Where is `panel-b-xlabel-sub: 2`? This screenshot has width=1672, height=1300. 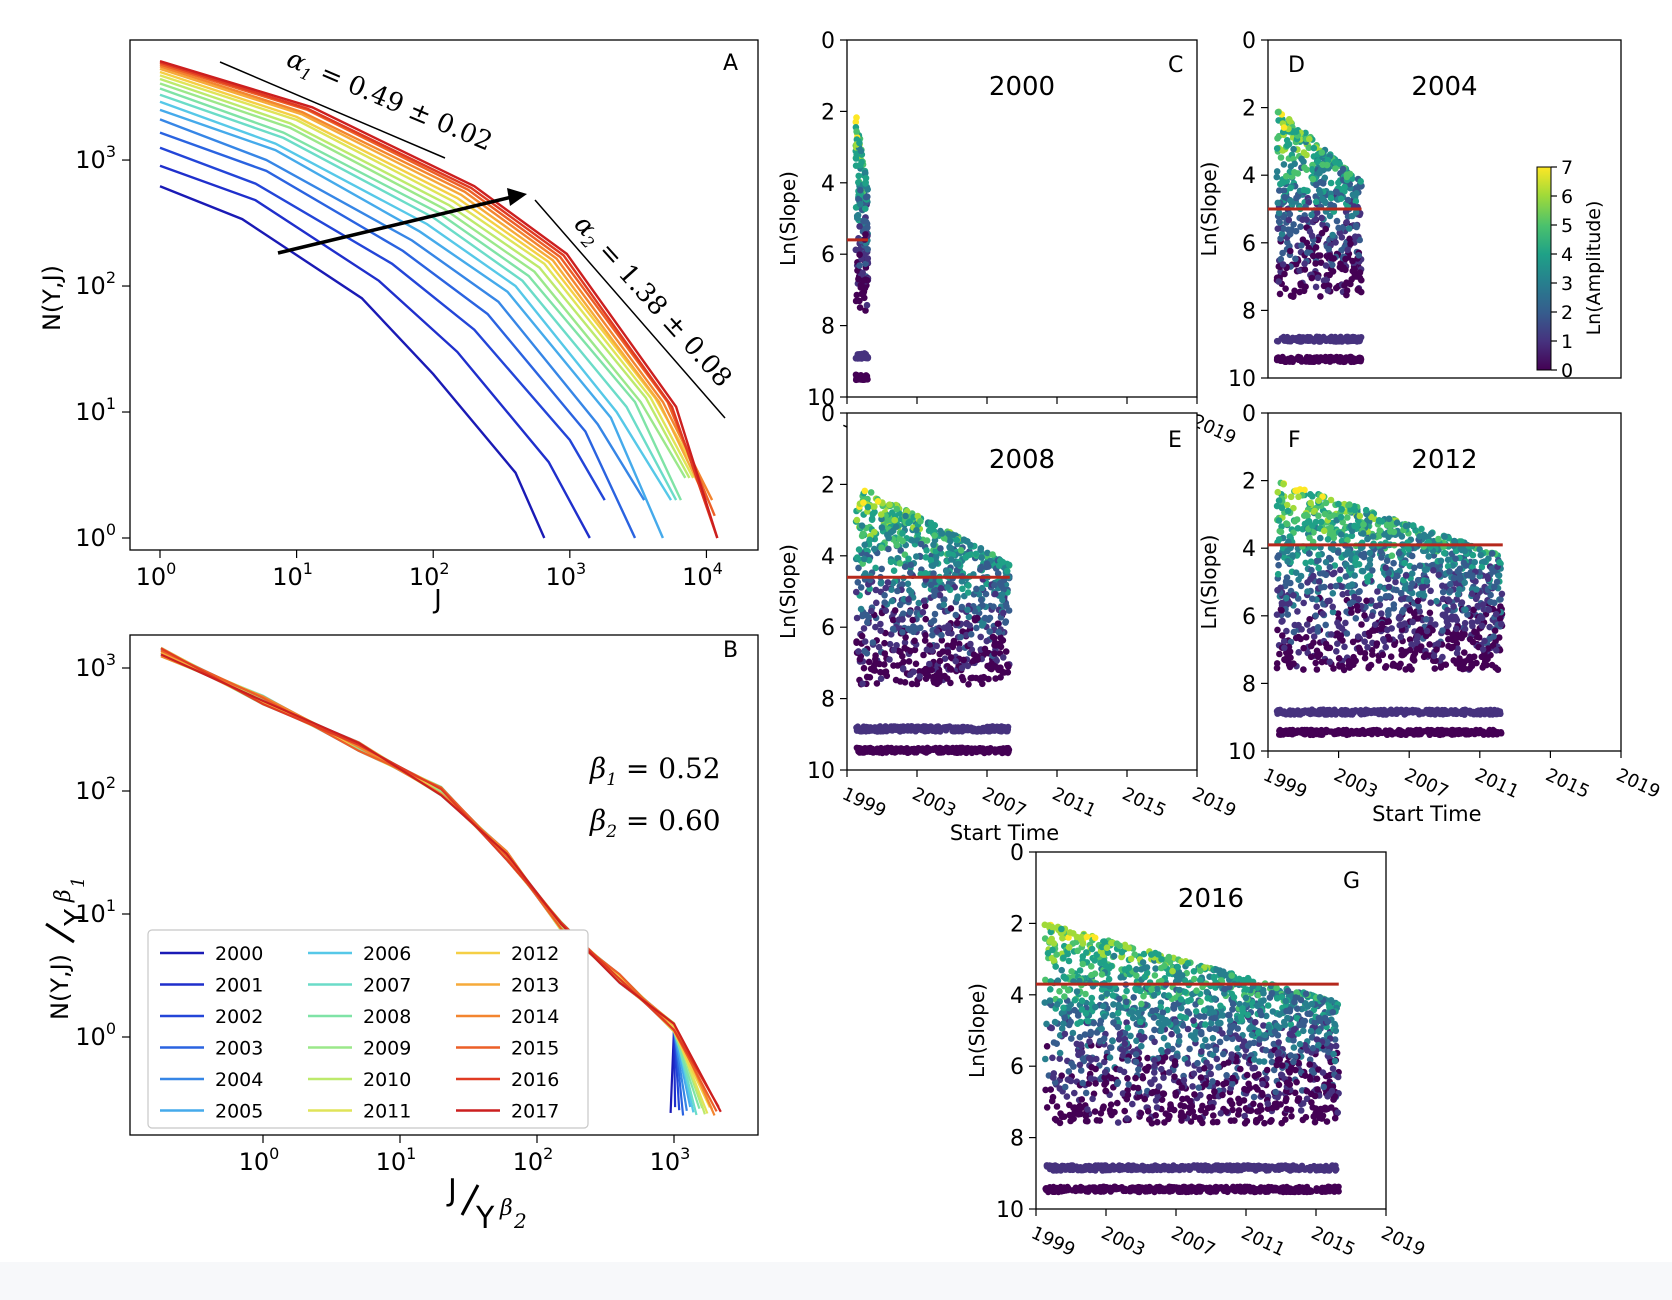
panel-b-xlabel-sub: 2 is located at coordinates (520, 1221).